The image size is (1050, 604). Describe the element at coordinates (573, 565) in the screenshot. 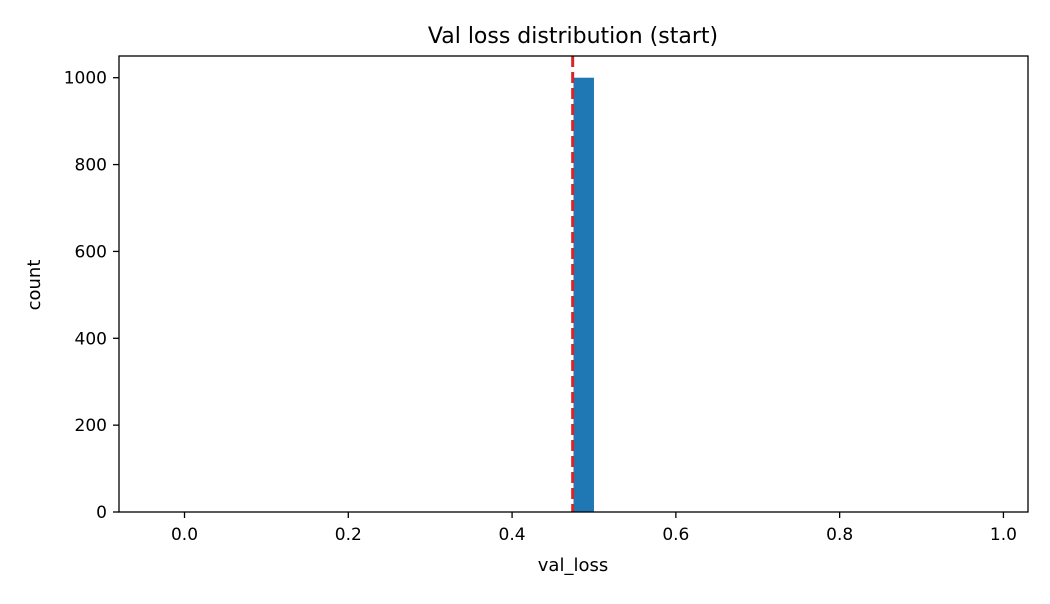

I see `x-axis-label: val_loss` at that location.